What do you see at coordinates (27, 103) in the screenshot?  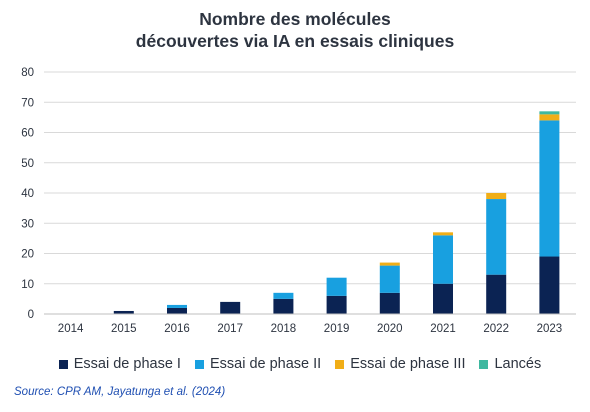 I see `y-tick-label: 70` at bounding box center [27, 103].